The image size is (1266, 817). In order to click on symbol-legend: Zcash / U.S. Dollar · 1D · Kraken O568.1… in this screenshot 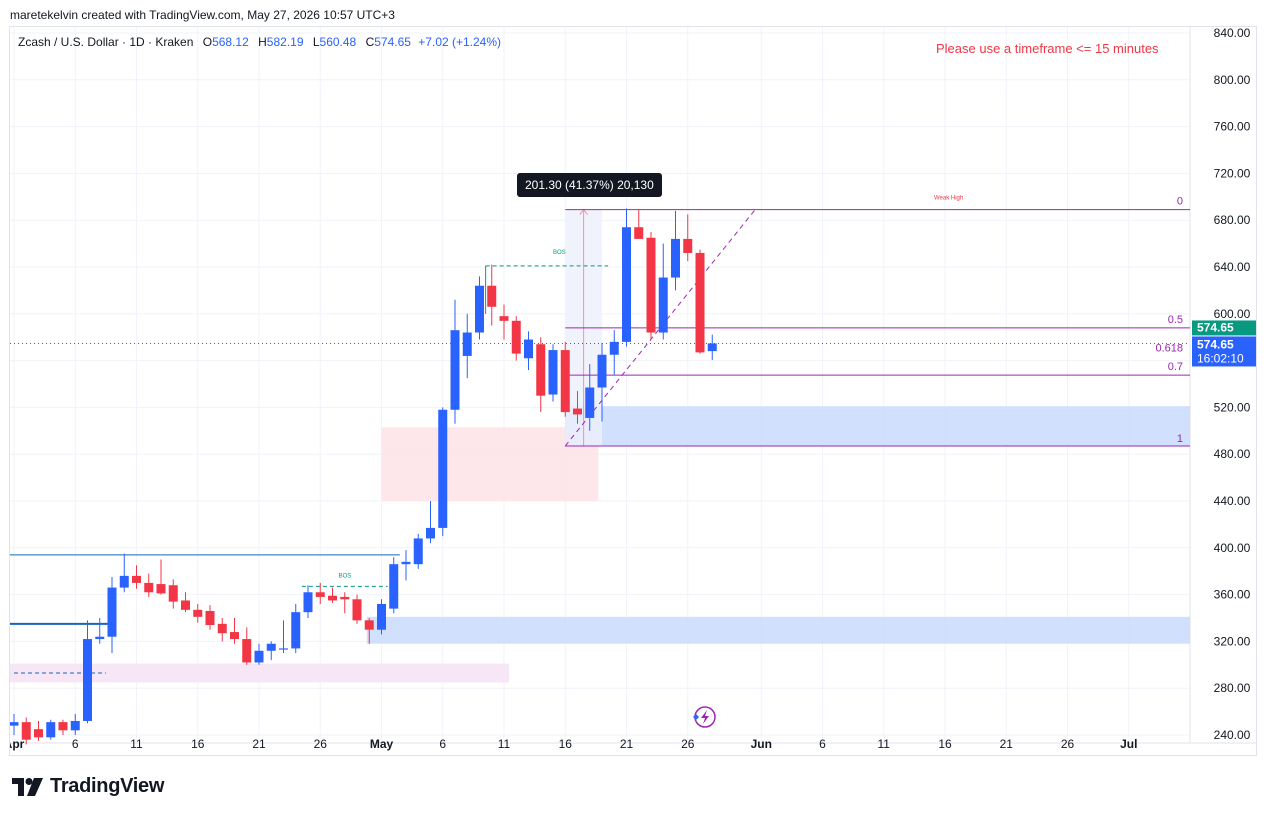, I will do `click(259, 42)`.